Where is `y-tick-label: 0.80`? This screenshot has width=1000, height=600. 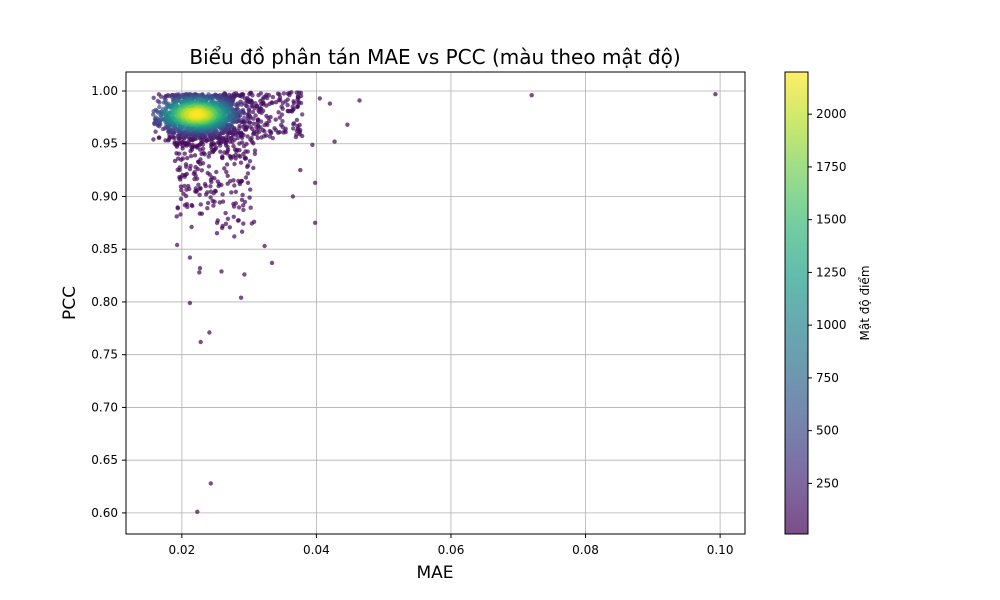
y-tick-label: 0.80 is located at coordinates (104, 302).